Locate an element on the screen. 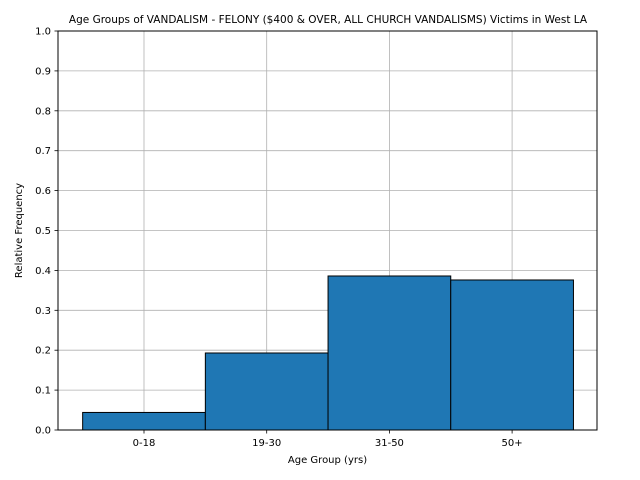 This screenshot has height=480, width=640. y-tick-label: 1.0 is located at coordinates (43, 32).